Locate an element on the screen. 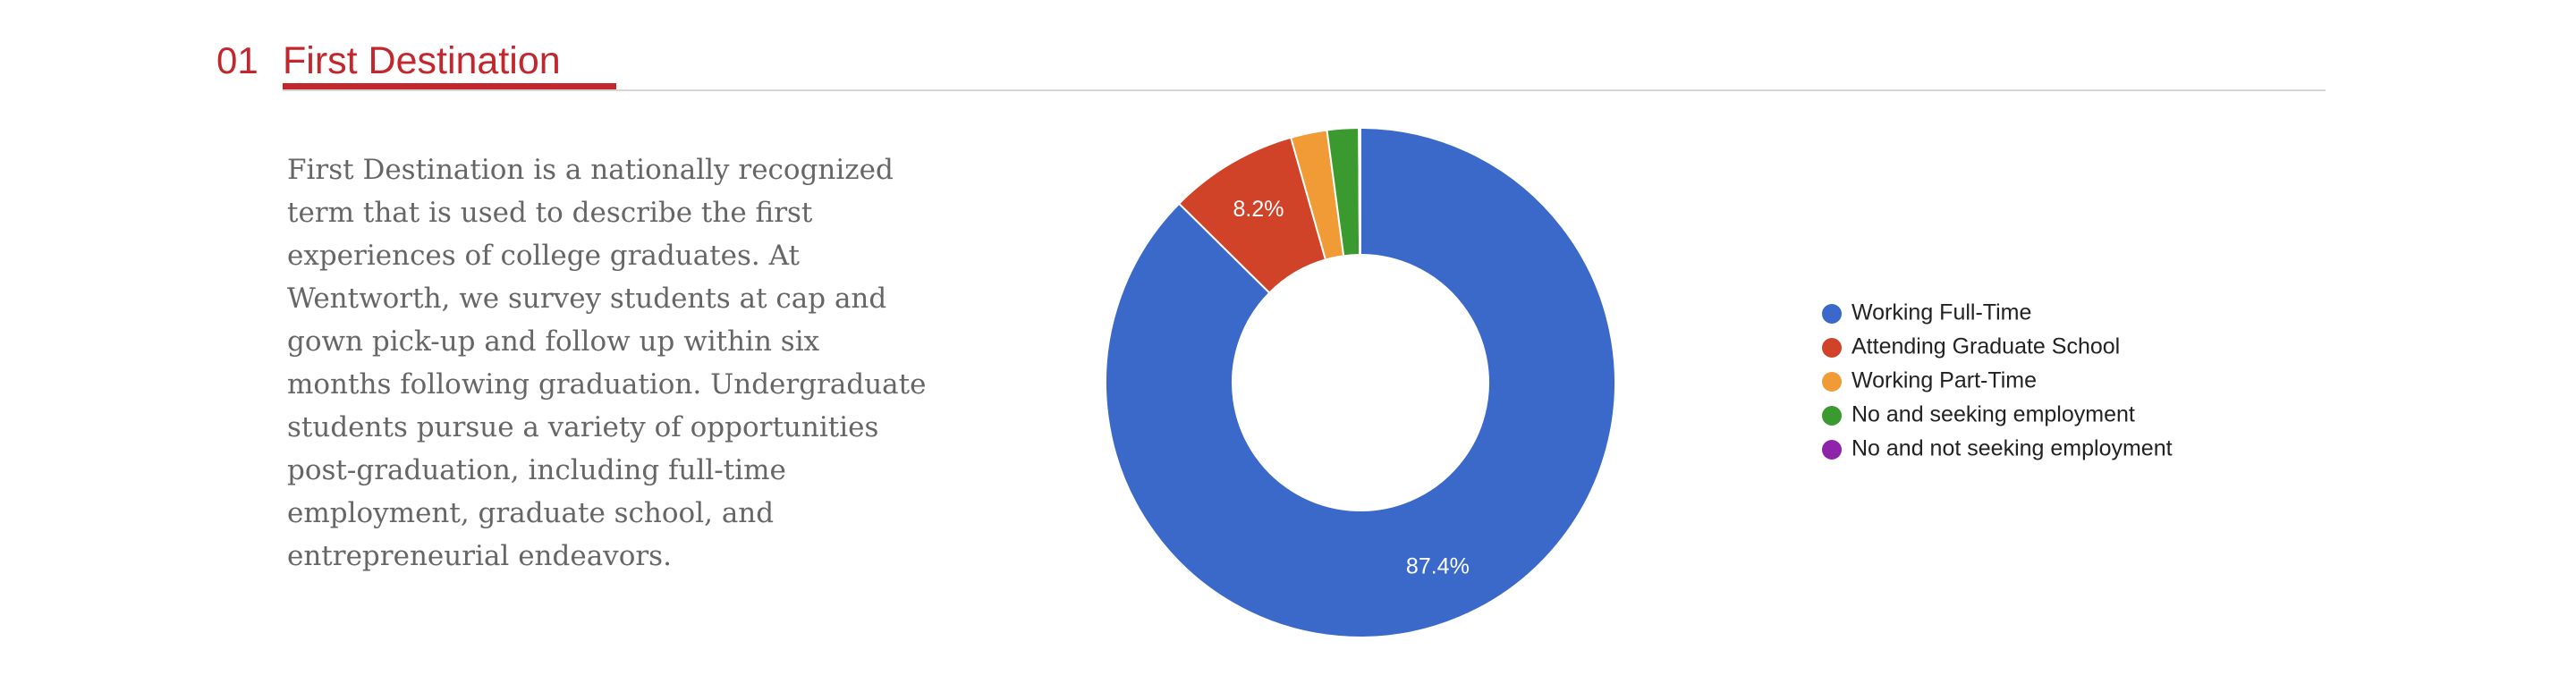 The image size is (2576, 692). slice-label: 8.2% is located at coordinates (1258, 210).